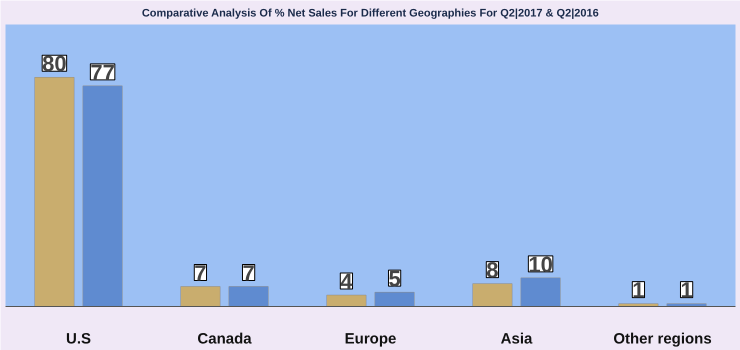 The width and height of the screenshot is (740, 350). Describe the element at coordinates (102, 72) in the screenshot. I see `data-label: 77` at that location.